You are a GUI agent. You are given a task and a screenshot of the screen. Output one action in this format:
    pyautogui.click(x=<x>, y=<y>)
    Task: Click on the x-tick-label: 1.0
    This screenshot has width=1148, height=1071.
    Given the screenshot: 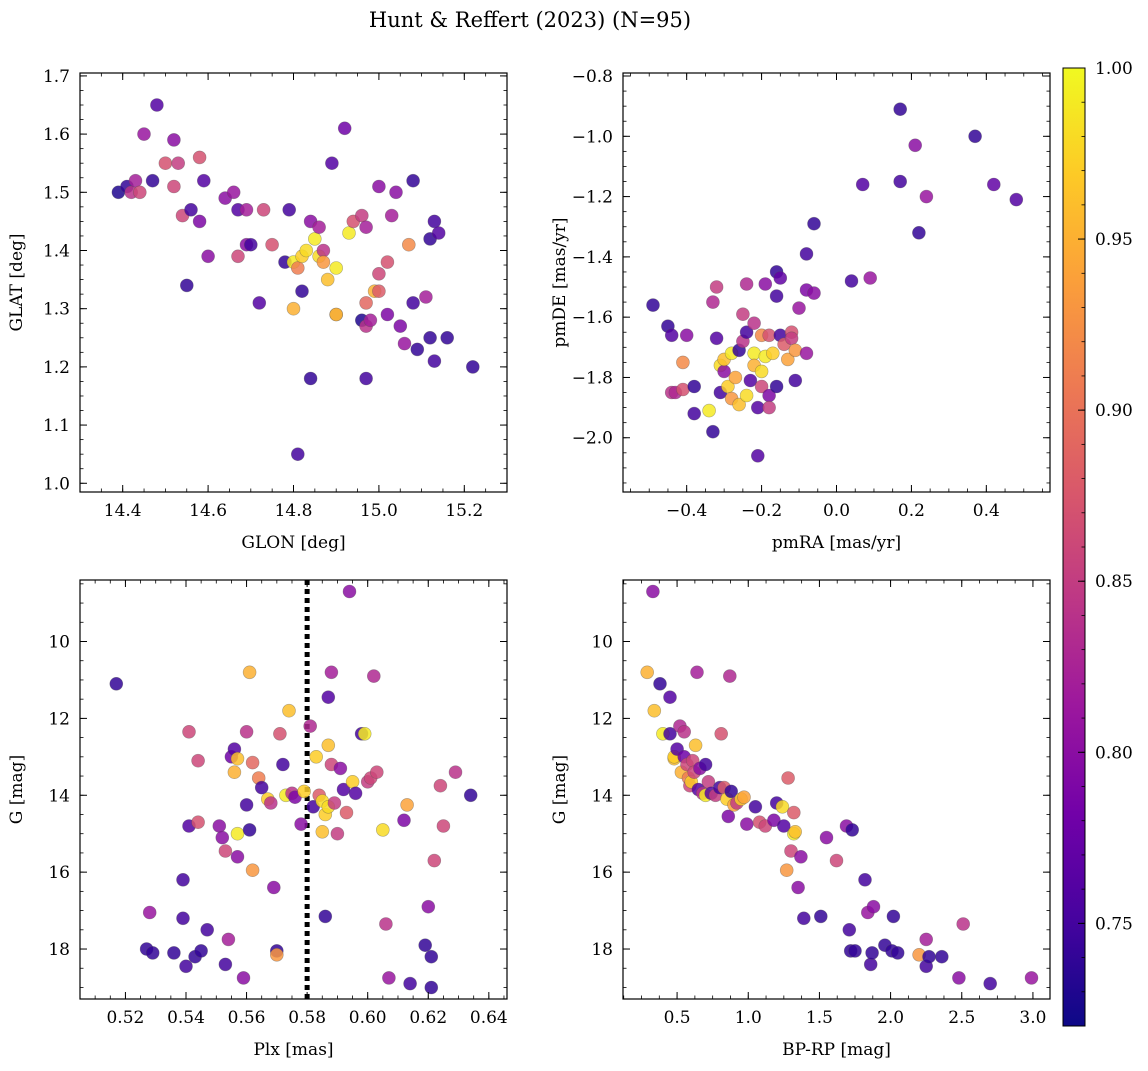 What is the action you would take?
    pyautogui.click(x=748, y=1018)
    